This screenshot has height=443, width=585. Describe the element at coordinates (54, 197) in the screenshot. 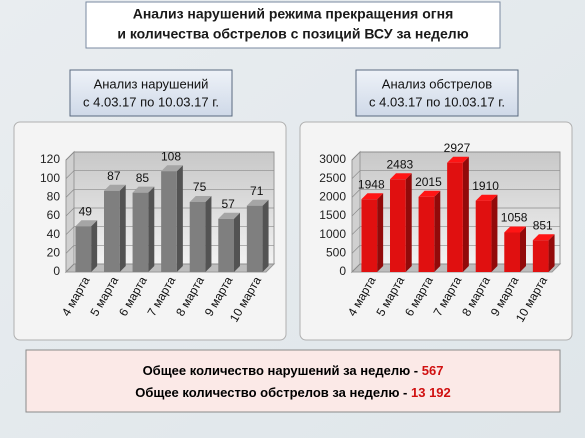

I see `y-tick-label: 80` at that location.